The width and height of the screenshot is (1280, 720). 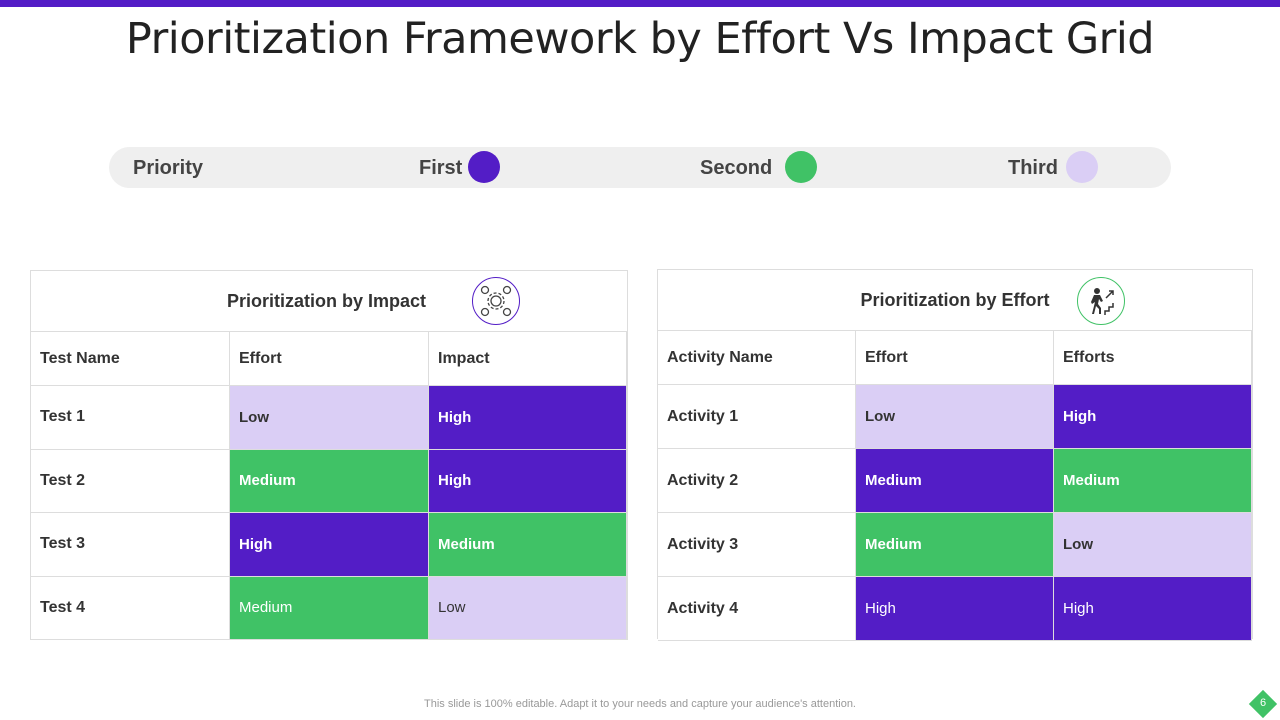 I want to click on row-name-cell: Activity 4, so click(x=757, y=609).